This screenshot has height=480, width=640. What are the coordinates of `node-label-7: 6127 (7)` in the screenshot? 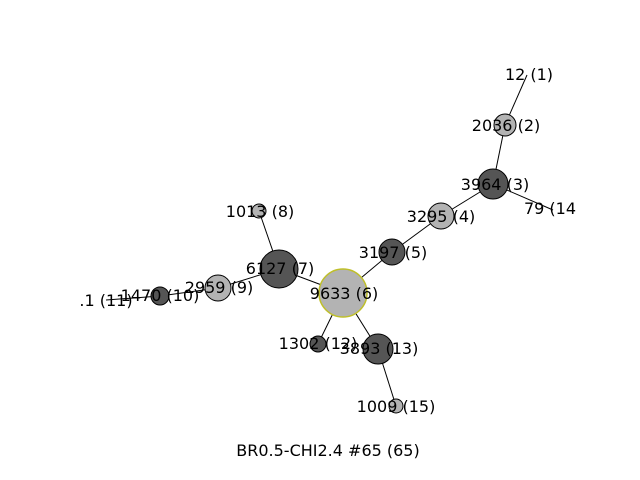 It's located at (280, 268).